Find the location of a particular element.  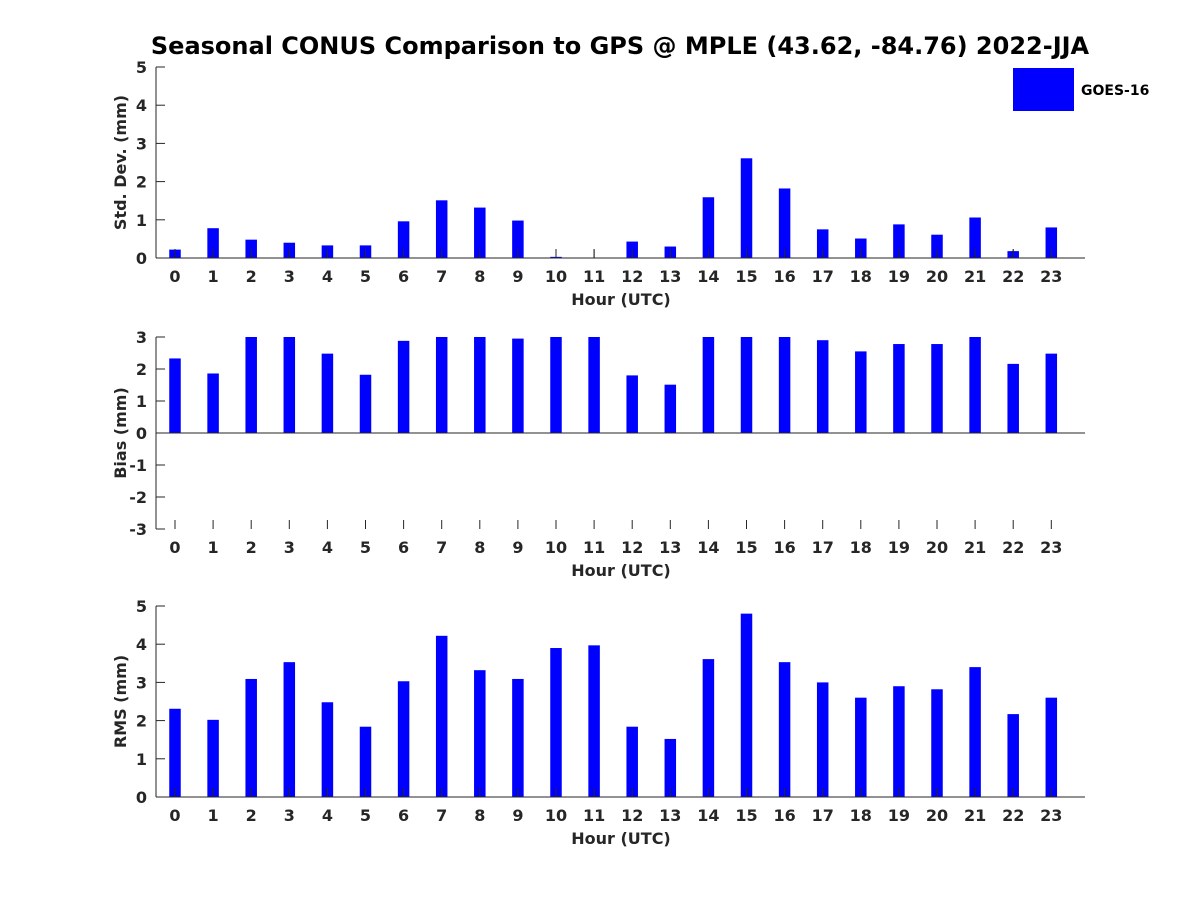

y-tick-label: 2 is located at coordinates (141, 182).